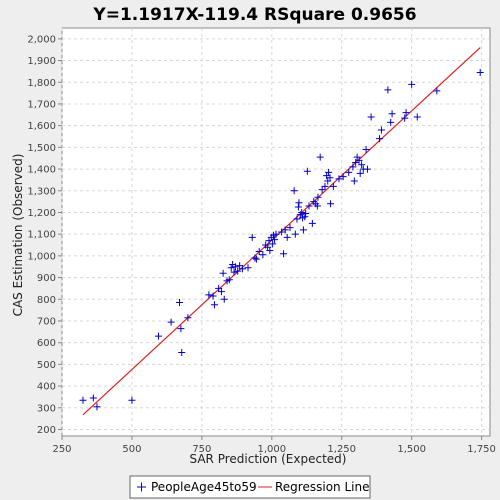 The width and height of the screenshot is (500, 500). What do you see at coordinates (41, 39) in the screenshot?
I see `y-tick-label: 2,000` at bounding box center [41, 39].